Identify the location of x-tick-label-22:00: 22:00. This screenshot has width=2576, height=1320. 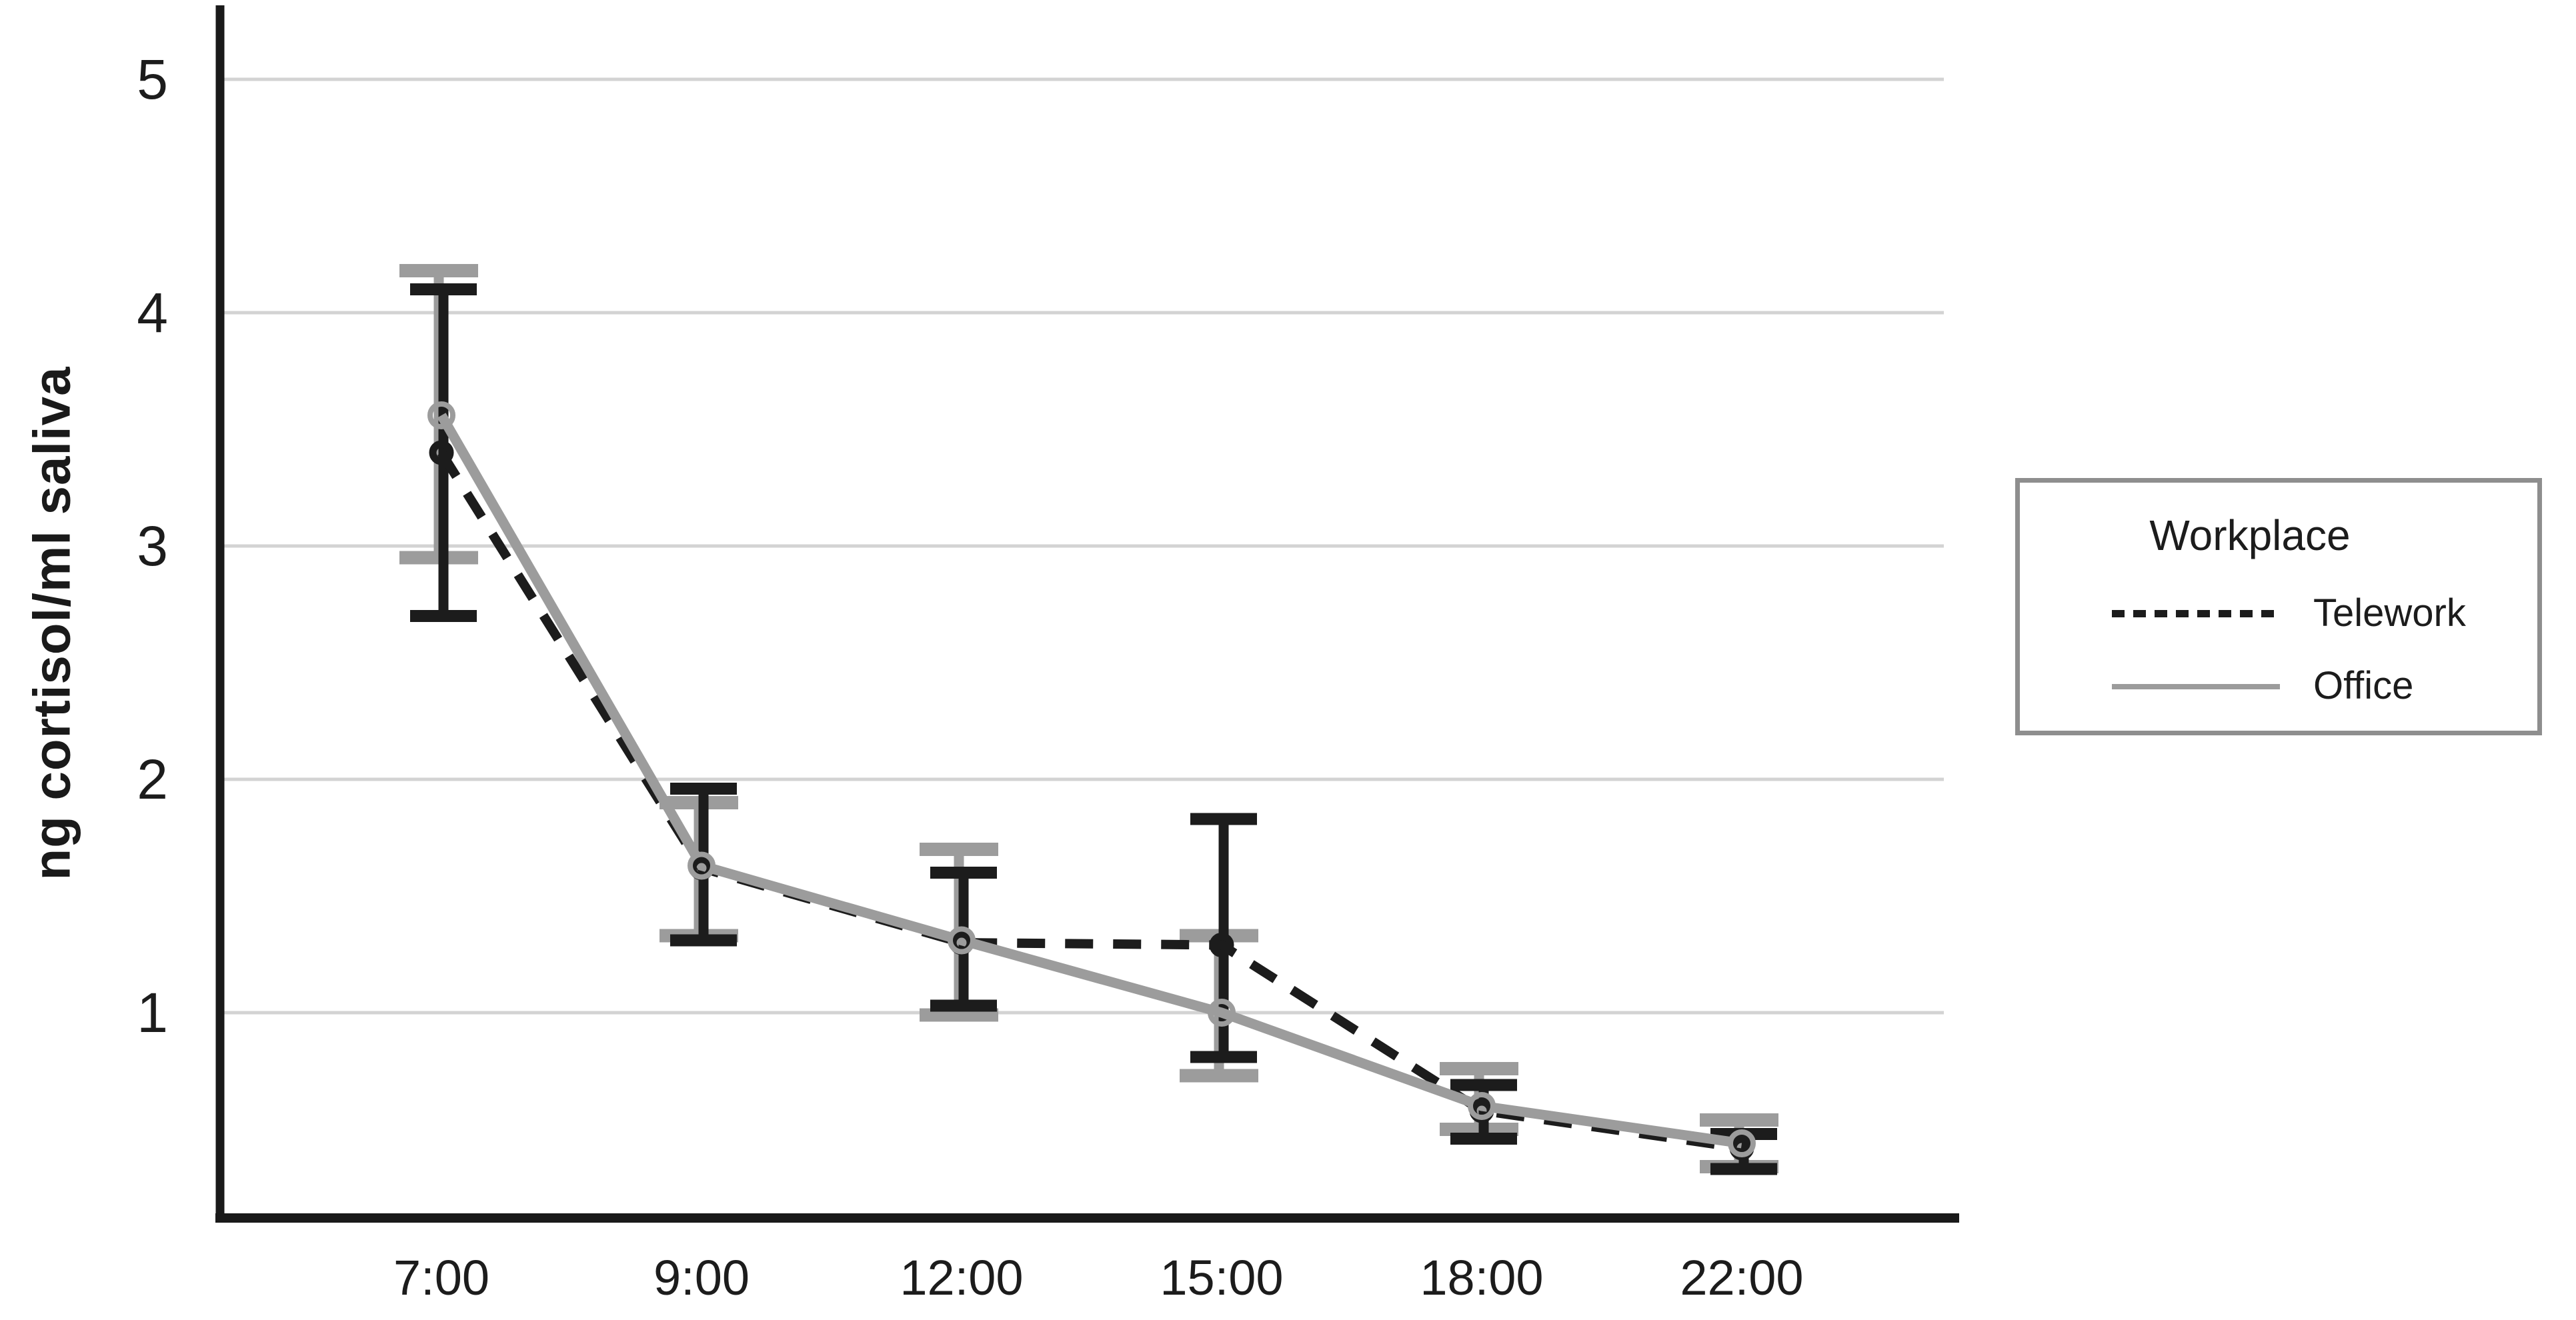
(1742, 1277).